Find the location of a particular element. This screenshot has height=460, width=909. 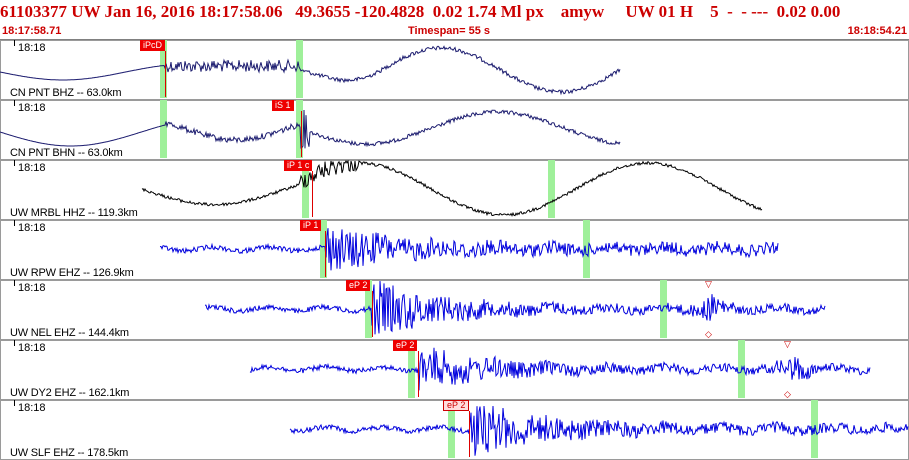

station-label: UW MRBL HHZ -- 119.3km is located at coordinates (74, 213).